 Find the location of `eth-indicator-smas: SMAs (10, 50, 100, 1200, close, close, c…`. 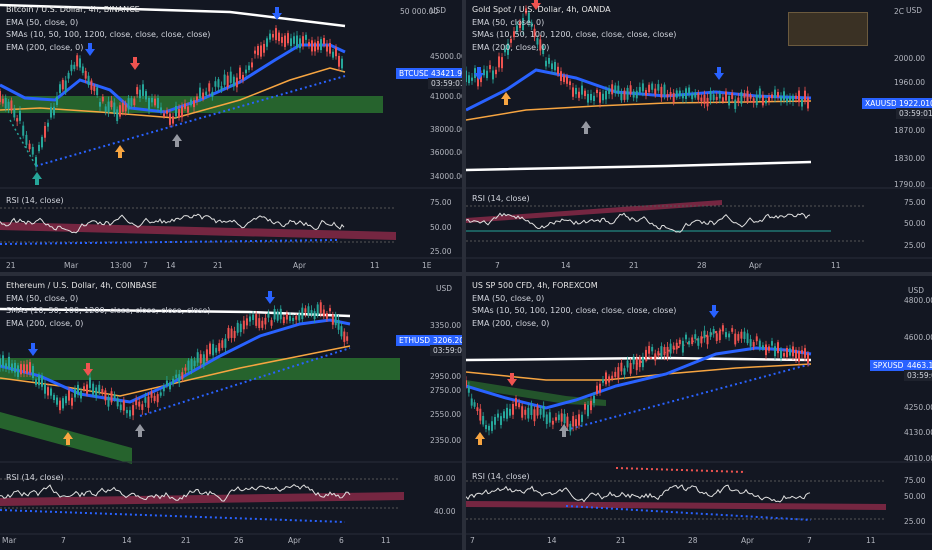

eth-indicator-smas: SMAs (10, 50, 100, 1200, close, close, c… is located at coordinates (108, 311).